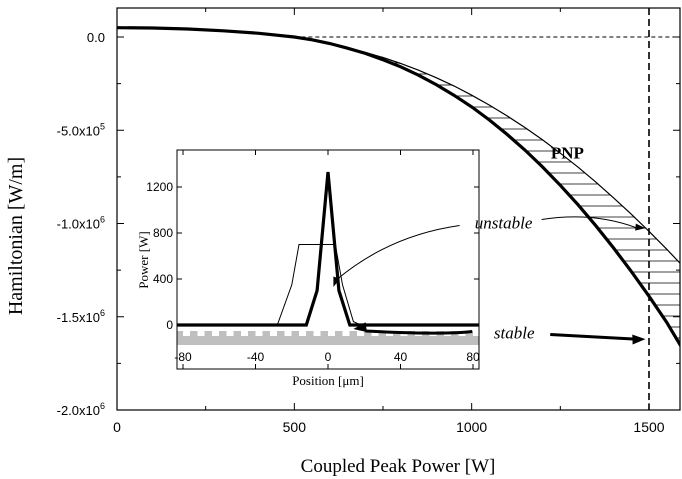 The height and width of the screenshot is (479, 682). What do you see at coordinates (16, 236) in the screenshot?
I see `y-axis-label: Hamiltonian [W/m]` at bounding box center [16, 236].